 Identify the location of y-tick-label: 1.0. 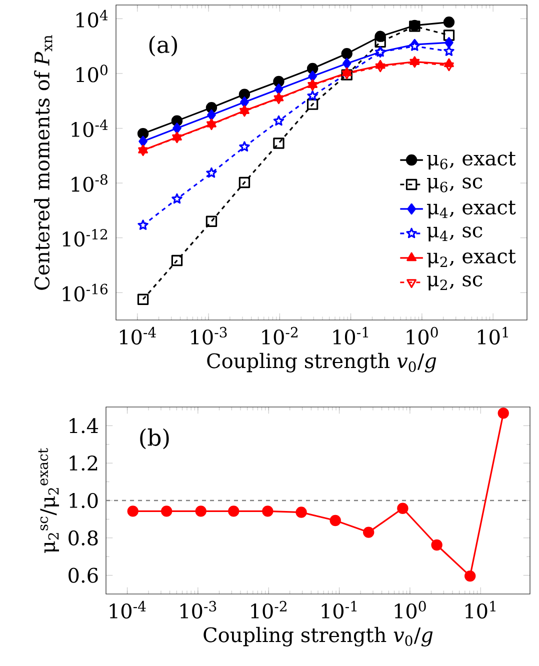
(84, 500).